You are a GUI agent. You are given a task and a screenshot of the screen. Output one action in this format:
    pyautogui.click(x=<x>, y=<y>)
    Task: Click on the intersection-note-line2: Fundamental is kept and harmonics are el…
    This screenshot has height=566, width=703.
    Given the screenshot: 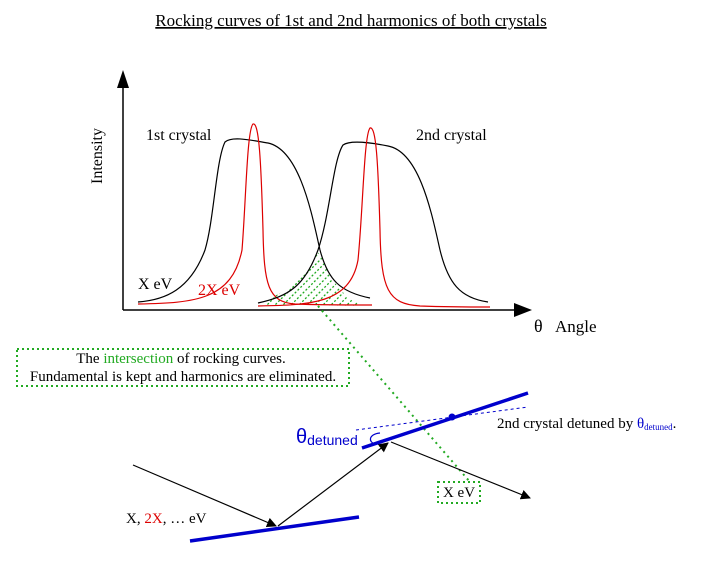 What is the action you would take?
    pyautogui.click(x=183, y=377)
    